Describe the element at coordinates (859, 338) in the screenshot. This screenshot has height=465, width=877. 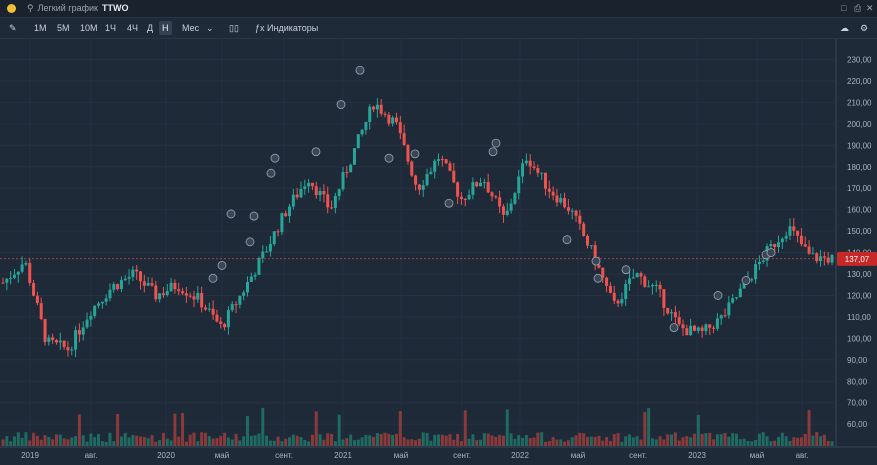
I see `y-tick-label: 100,00` at that location.